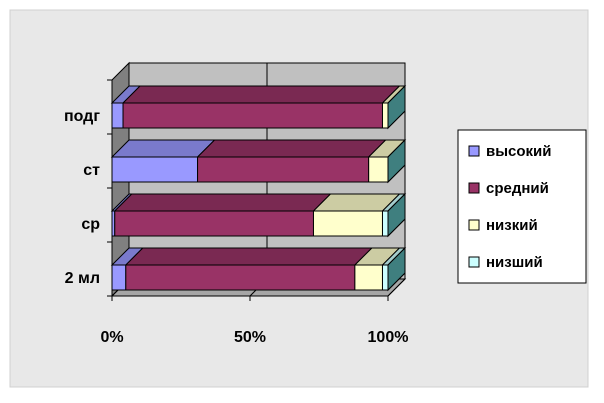 This screenshot has width=604, height=403. I want to click on legend-label: средний, so click(517, 188).